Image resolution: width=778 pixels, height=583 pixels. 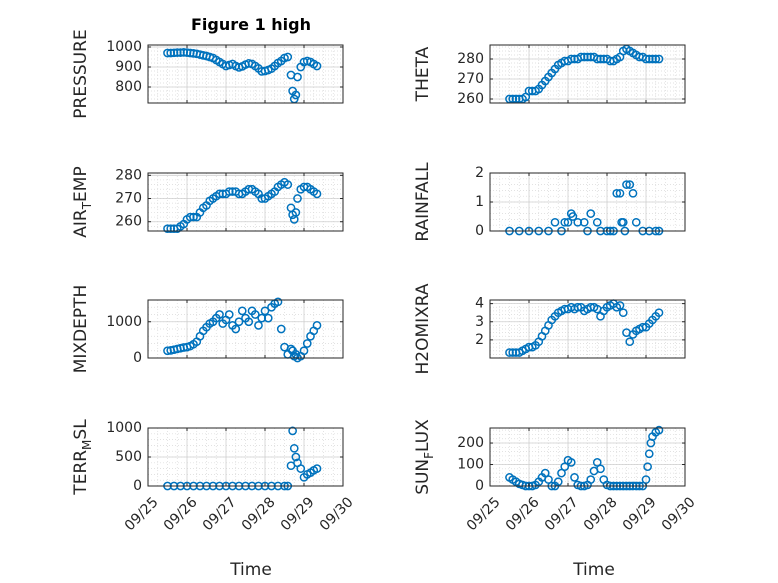 What do you see at coordinates (251, 24) in the screenshot?
I see `figure-title: Figure 1 high` at bounding box center [251, 24].